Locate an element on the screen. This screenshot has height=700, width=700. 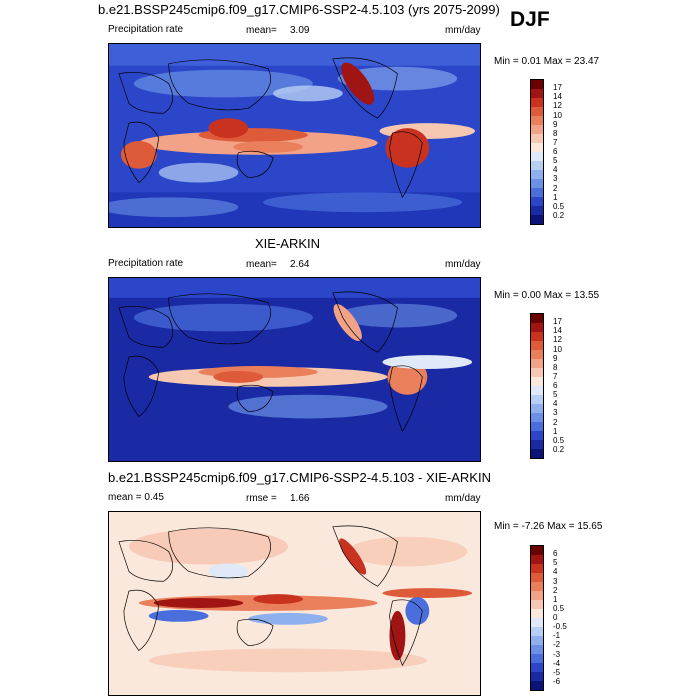
mean-label-model: mean= is located at coordinates (261, 30).